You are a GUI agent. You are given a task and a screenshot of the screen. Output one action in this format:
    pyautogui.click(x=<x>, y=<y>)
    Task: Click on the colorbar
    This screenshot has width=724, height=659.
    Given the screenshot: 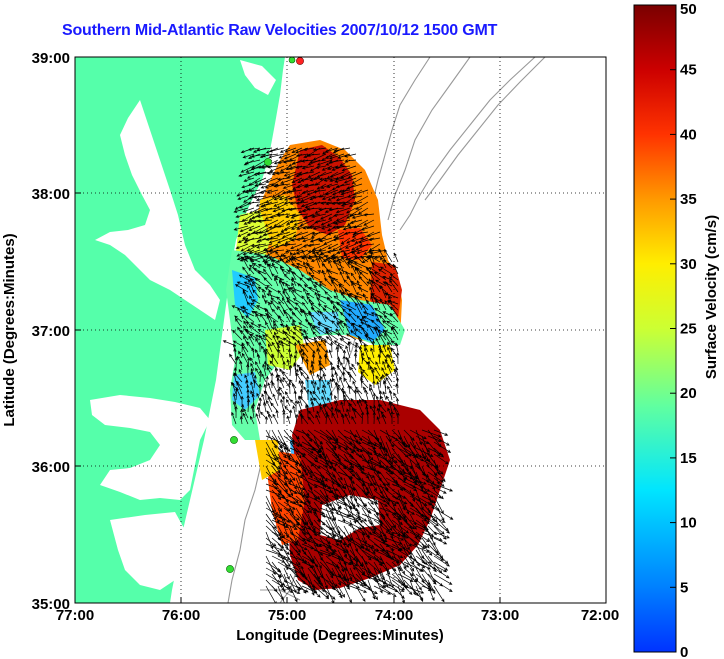 What is the action you would take?
    pyautogui.click(x=655, y=328)
    